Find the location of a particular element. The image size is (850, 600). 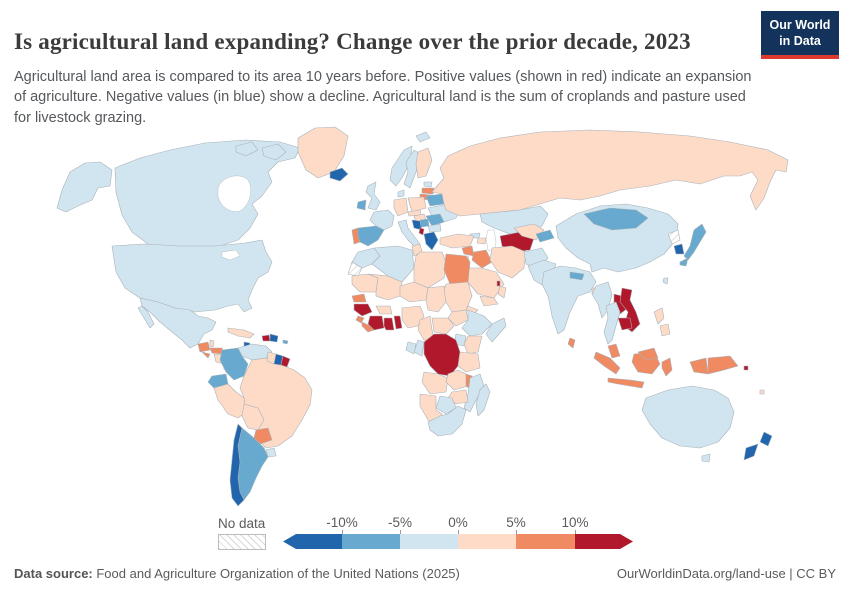

country-paraguay is located at coordinates (263, 436).